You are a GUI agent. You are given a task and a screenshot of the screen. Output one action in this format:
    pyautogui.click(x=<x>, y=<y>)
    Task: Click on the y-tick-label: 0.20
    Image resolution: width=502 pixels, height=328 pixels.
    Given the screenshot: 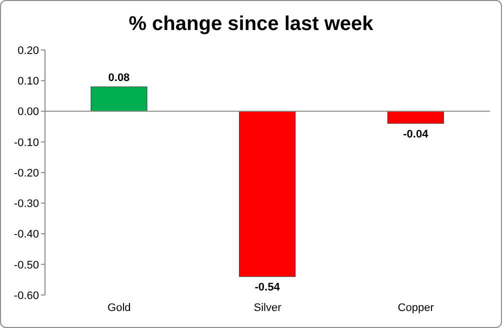 What is the action you would take?
    pyautogui.click(x=28, y=50)
    